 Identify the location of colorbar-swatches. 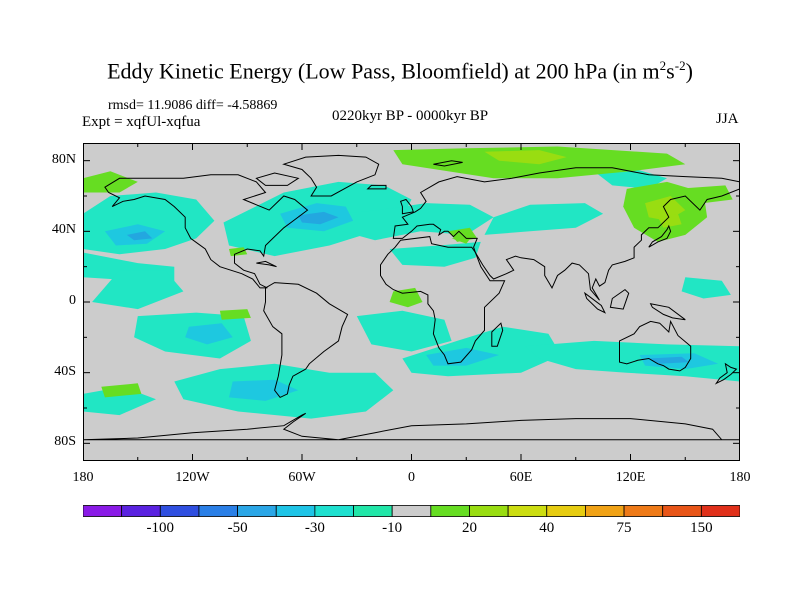
(411, 511).